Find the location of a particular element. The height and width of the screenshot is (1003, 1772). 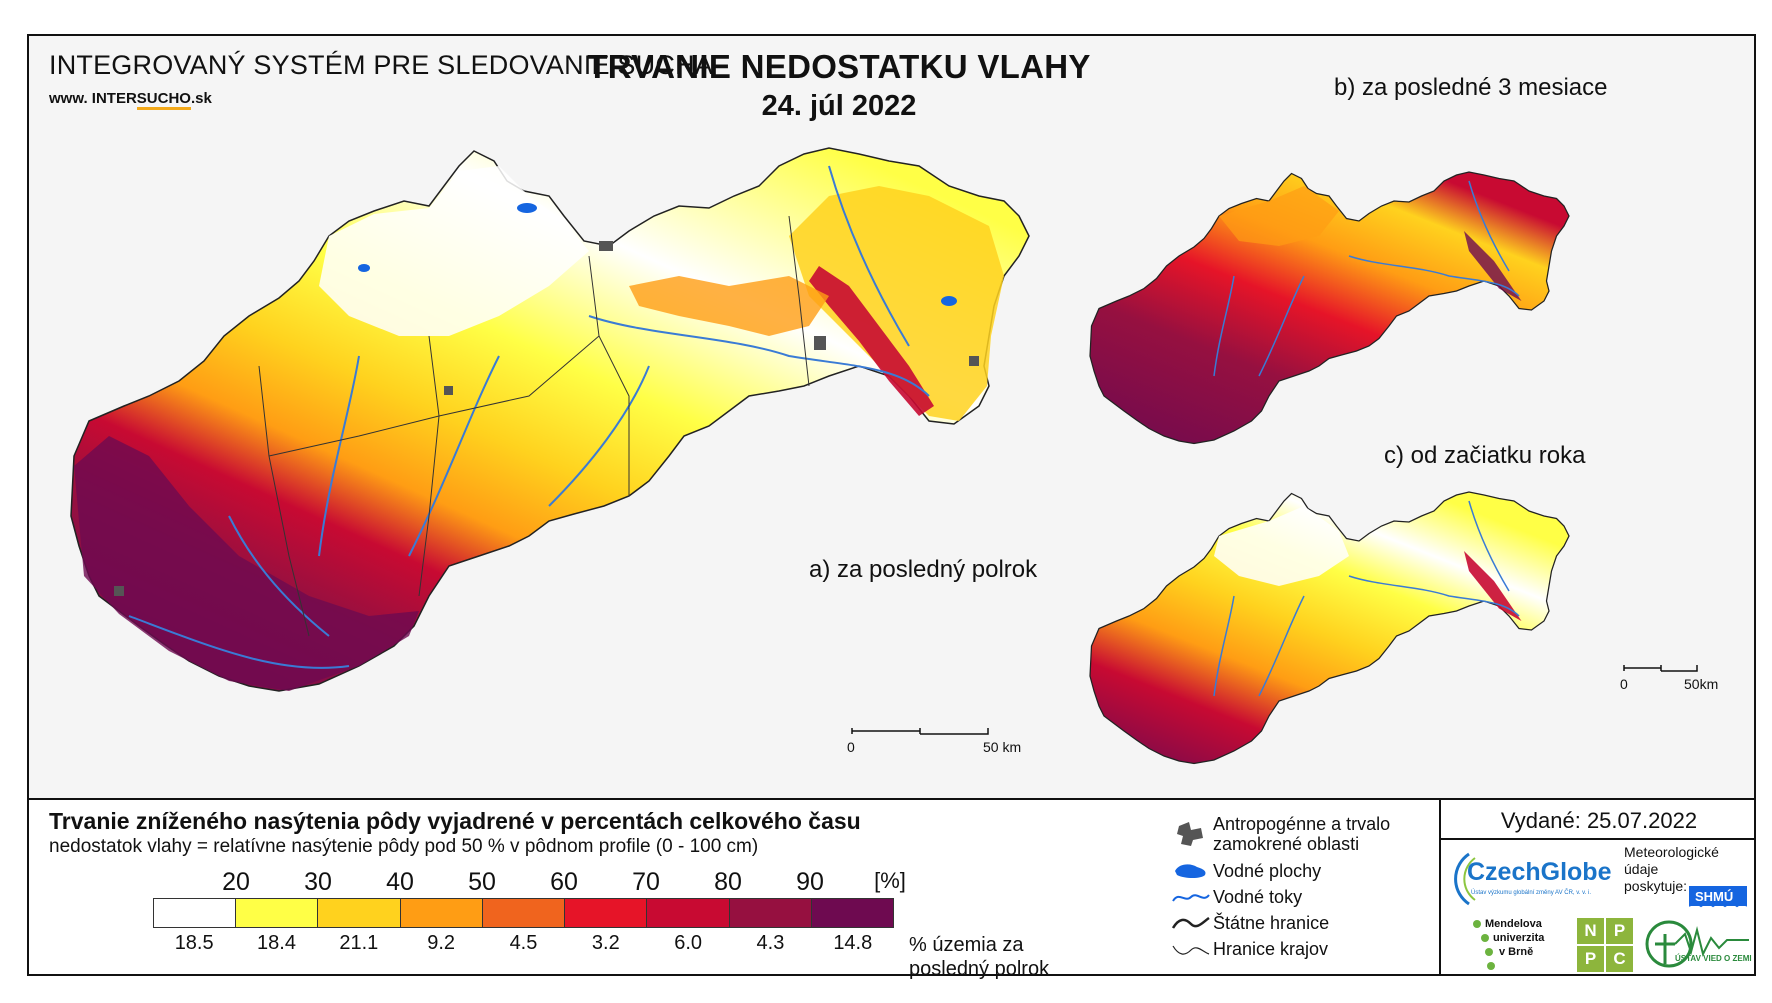

symbol-row-anthropogenic: Antropogénne a trvalo zamokrené oblasti is located at coordinates (1319, 834).